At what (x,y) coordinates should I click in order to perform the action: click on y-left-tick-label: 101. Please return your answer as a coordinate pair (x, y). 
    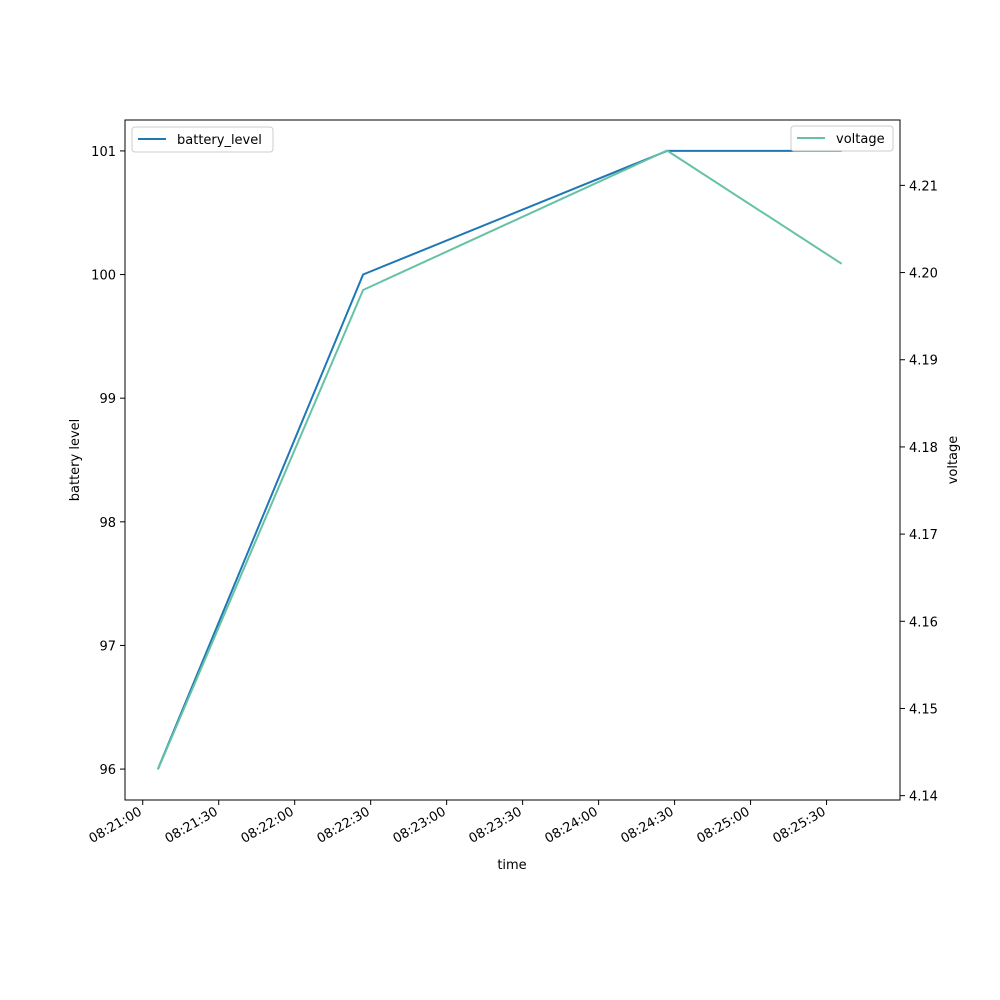
    Looking at the image, I should click on (103, 152).